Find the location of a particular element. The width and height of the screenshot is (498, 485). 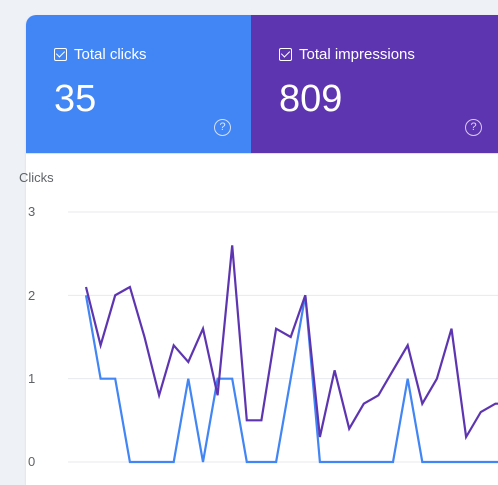

y-tick-label: 0 is located at coordinates (32, 461).